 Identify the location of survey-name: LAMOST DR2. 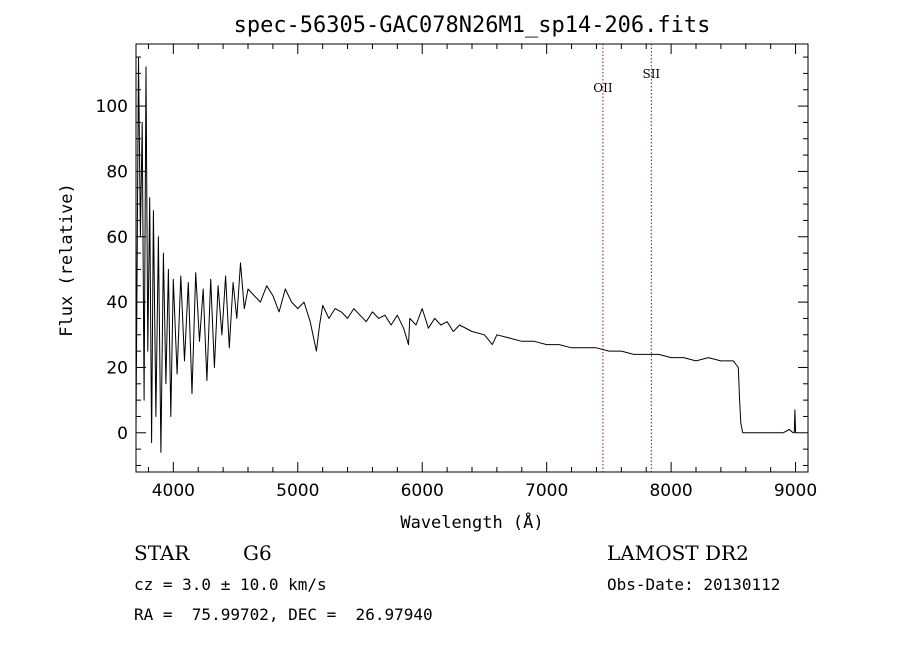
(678, 553).